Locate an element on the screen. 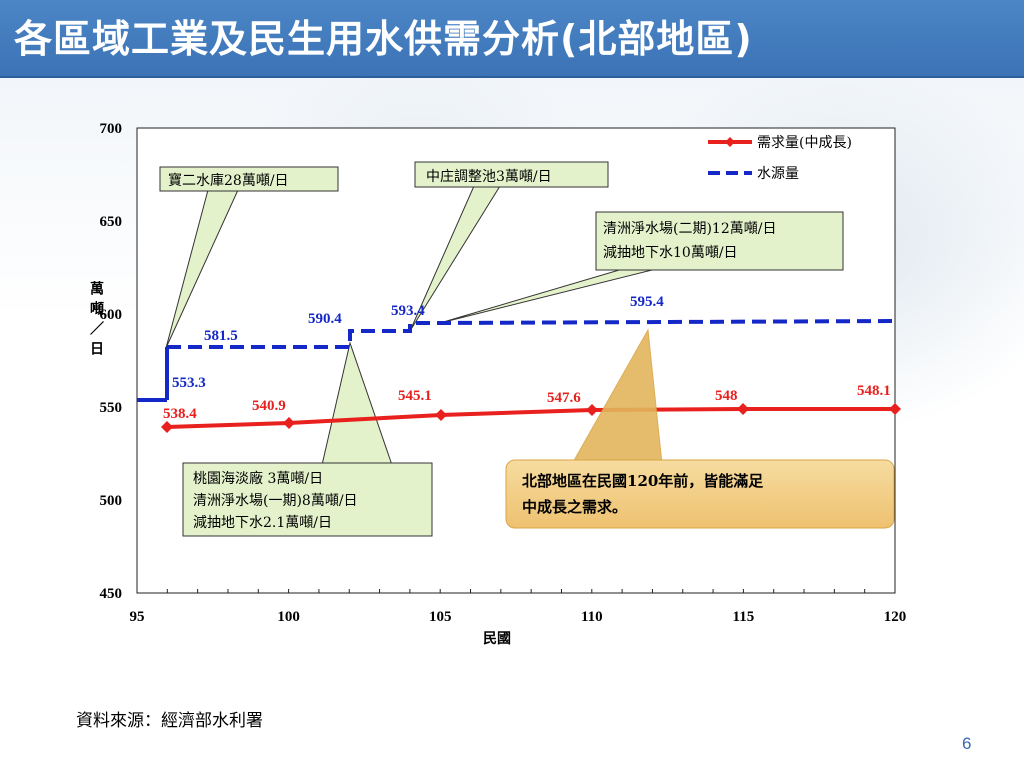 Image resolution: width=1024 pixels, height=768 pixels. conclusion-note: 北部地區在民國120年前，皆能滿足 中成長之需求。 is located at coordinates (700, 428).